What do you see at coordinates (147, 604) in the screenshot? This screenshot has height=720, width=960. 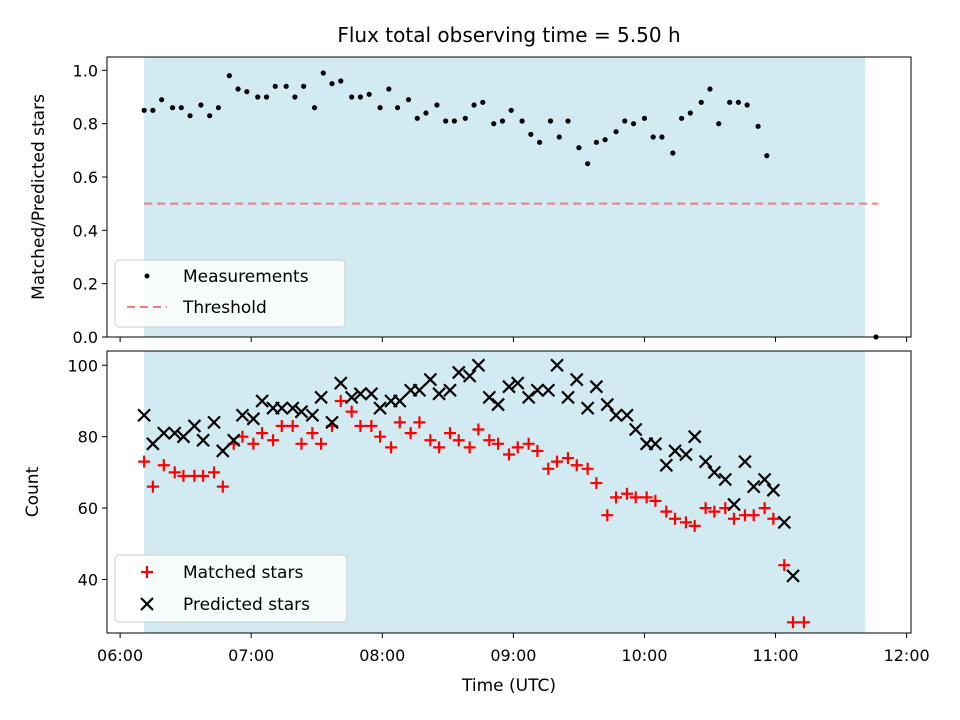 I see `legend-predicted-marker` at bounding box center [147, 604].